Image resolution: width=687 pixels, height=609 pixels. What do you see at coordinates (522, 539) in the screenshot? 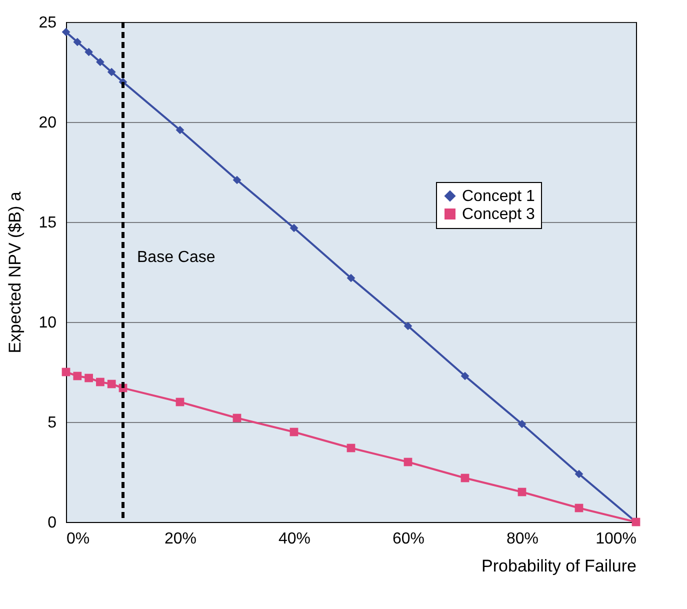
I see `x-tick-label: 80%` at bounding box center [522, 539].